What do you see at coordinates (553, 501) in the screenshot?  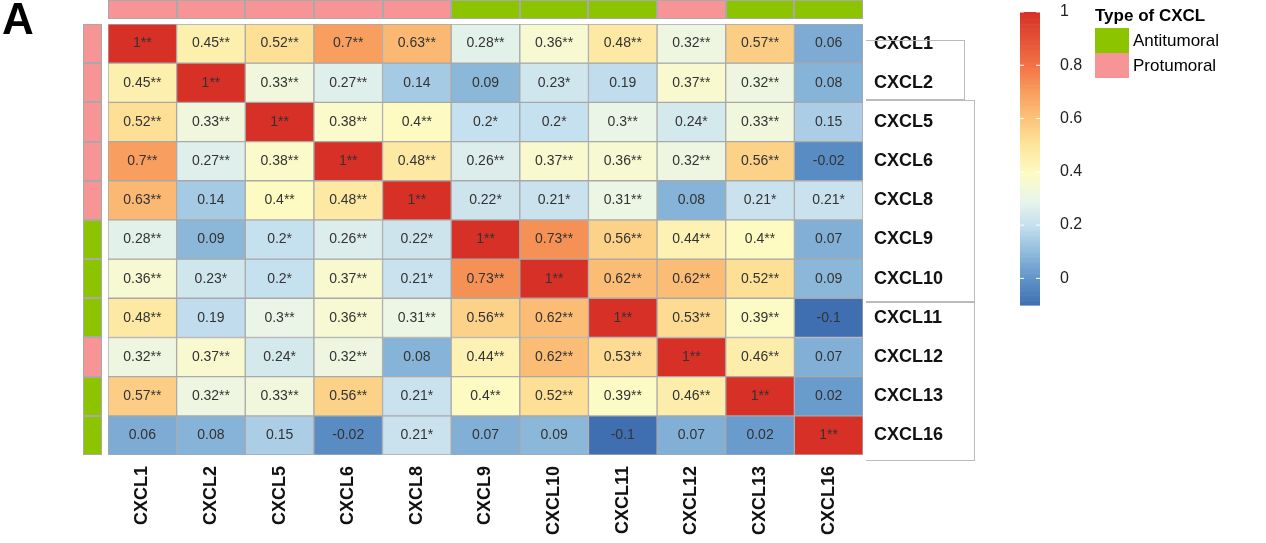 I see `x-tick-label: CXCL10` at bounding box center [553, 501].